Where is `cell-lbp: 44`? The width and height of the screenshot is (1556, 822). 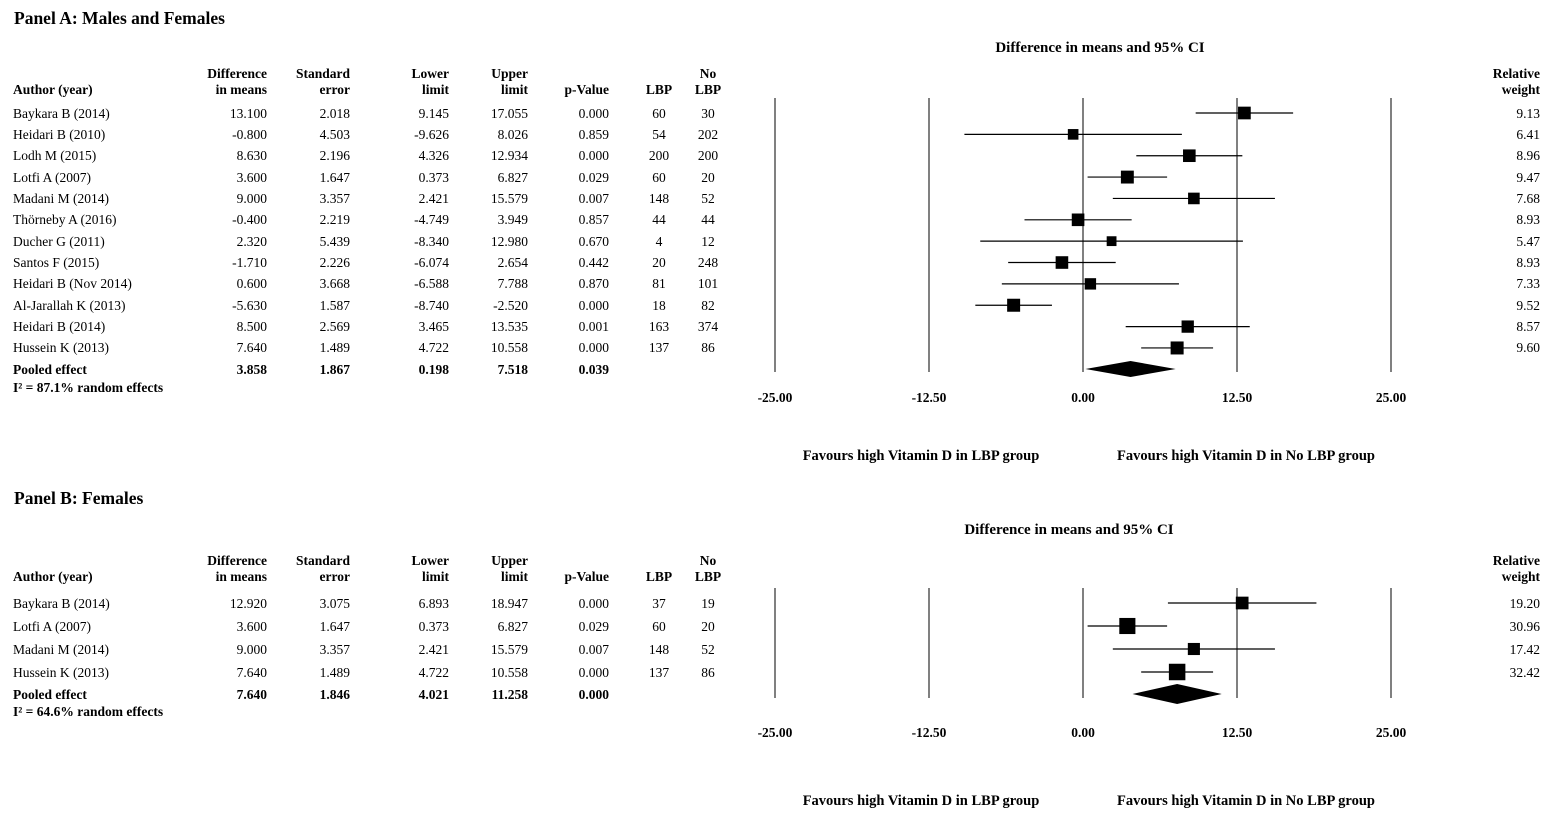 cell-lbp: 44 is located at coordinates (659, 220).